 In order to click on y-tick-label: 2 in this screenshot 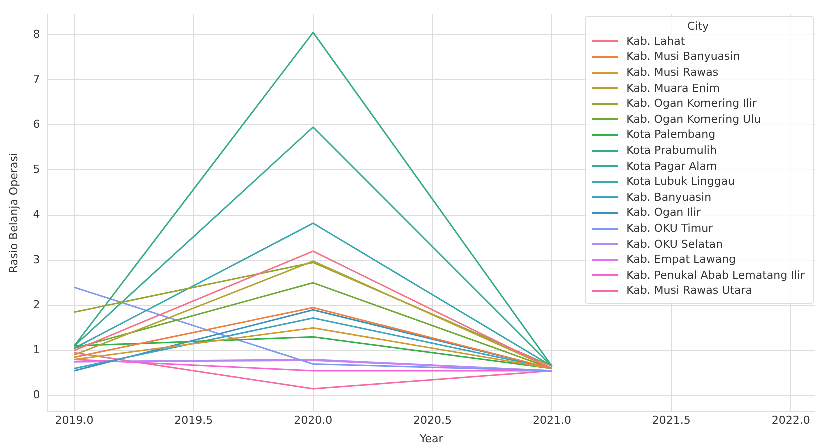, I will do `click(36, 305)`.